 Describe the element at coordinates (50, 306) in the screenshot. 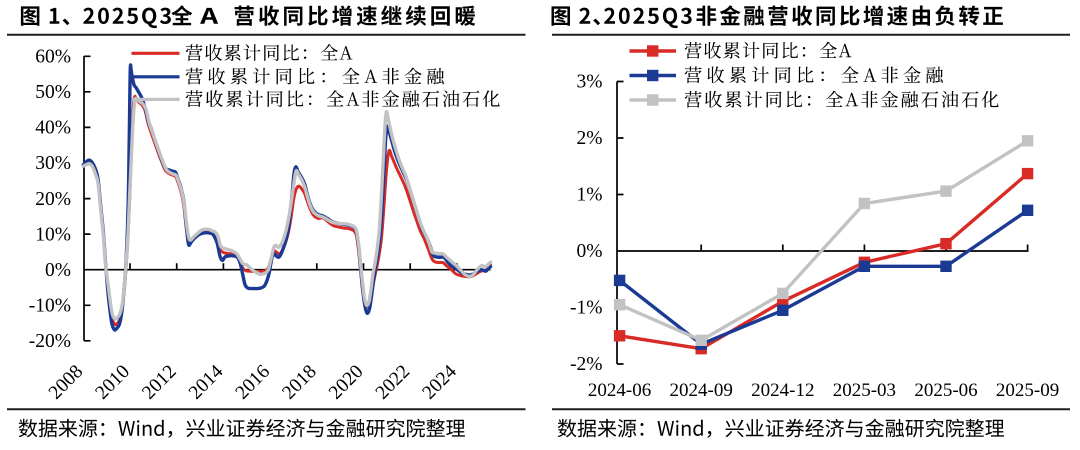

I see `svg-text: -10%` at that location.